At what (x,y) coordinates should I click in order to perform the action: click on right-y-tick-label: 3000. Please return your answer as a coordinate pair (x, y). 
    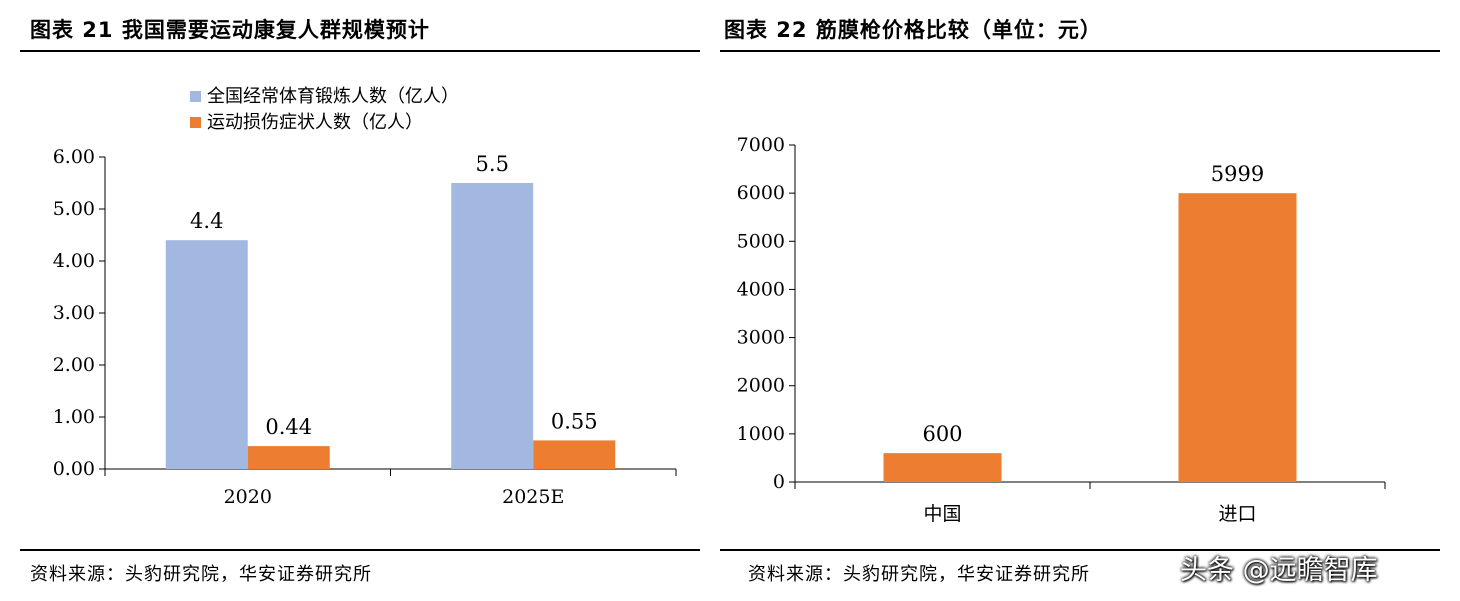
    Looking at the image, I should click on (761, 338).